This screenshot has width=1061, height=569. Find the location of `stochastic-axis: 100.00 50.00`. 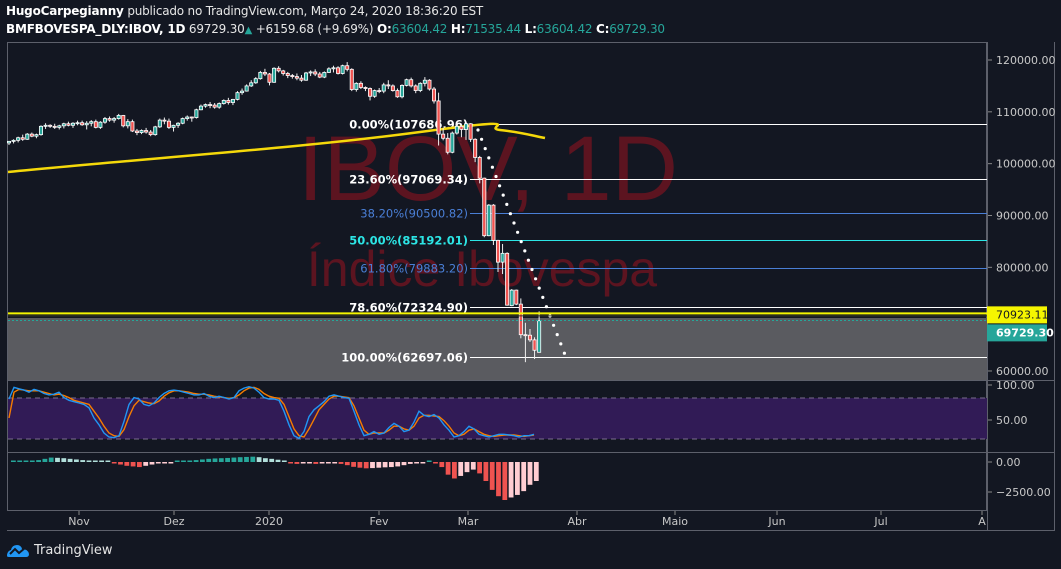

stochastic-axis: 100.00 50.00 is located at coordinates (1011, 403).